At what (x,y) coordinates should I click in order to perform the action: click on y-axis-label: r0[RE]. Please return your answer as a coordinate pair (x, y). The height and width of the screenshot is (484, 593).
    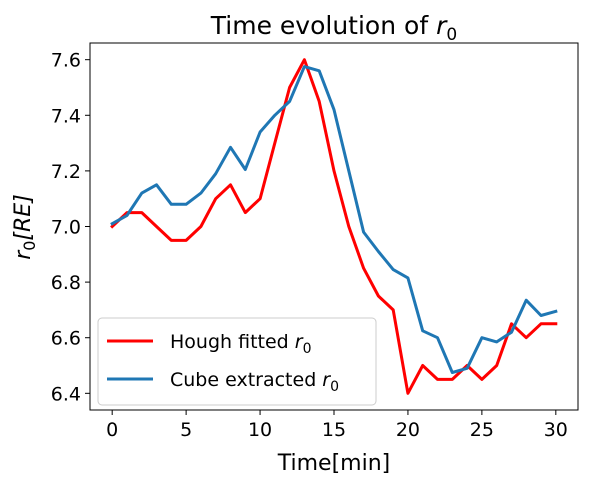
    Looking at the image, I should click on (25, 227).